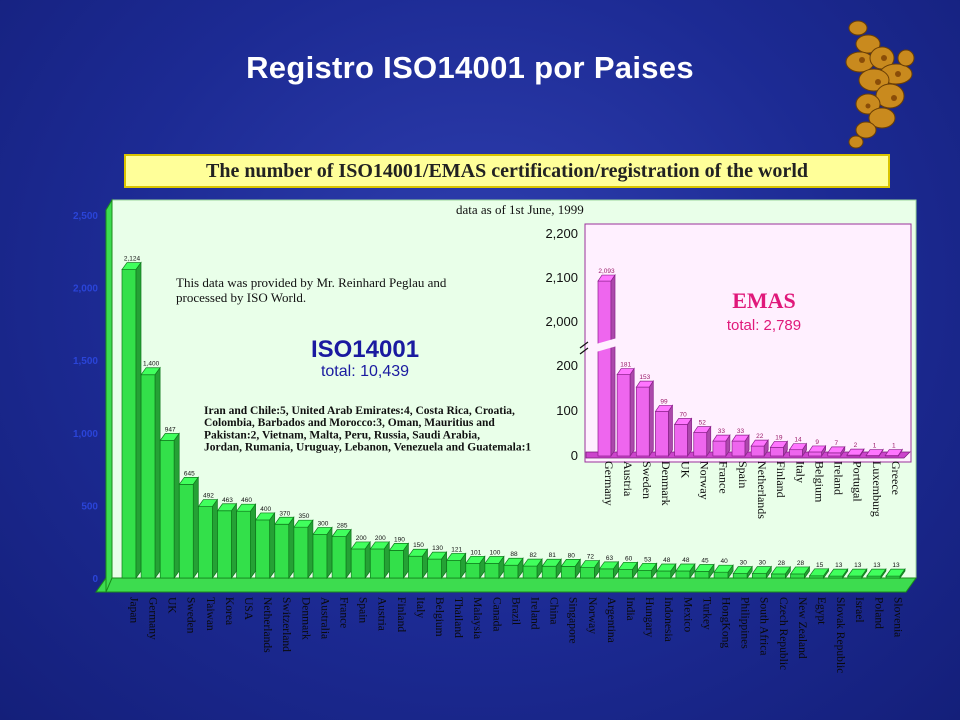 This screenshot has height=720, width=960. Describe the element at coordinates (382, 614) in the screenshot. I see `iso-category-label: Austria` at that location.